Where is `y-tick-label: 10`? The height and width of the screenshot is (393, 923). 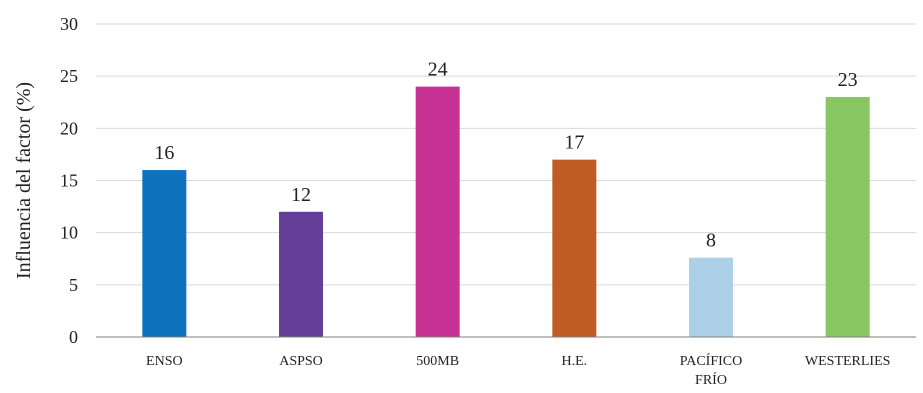
y-tick-label: 10 is located at coordinates (69, 233).